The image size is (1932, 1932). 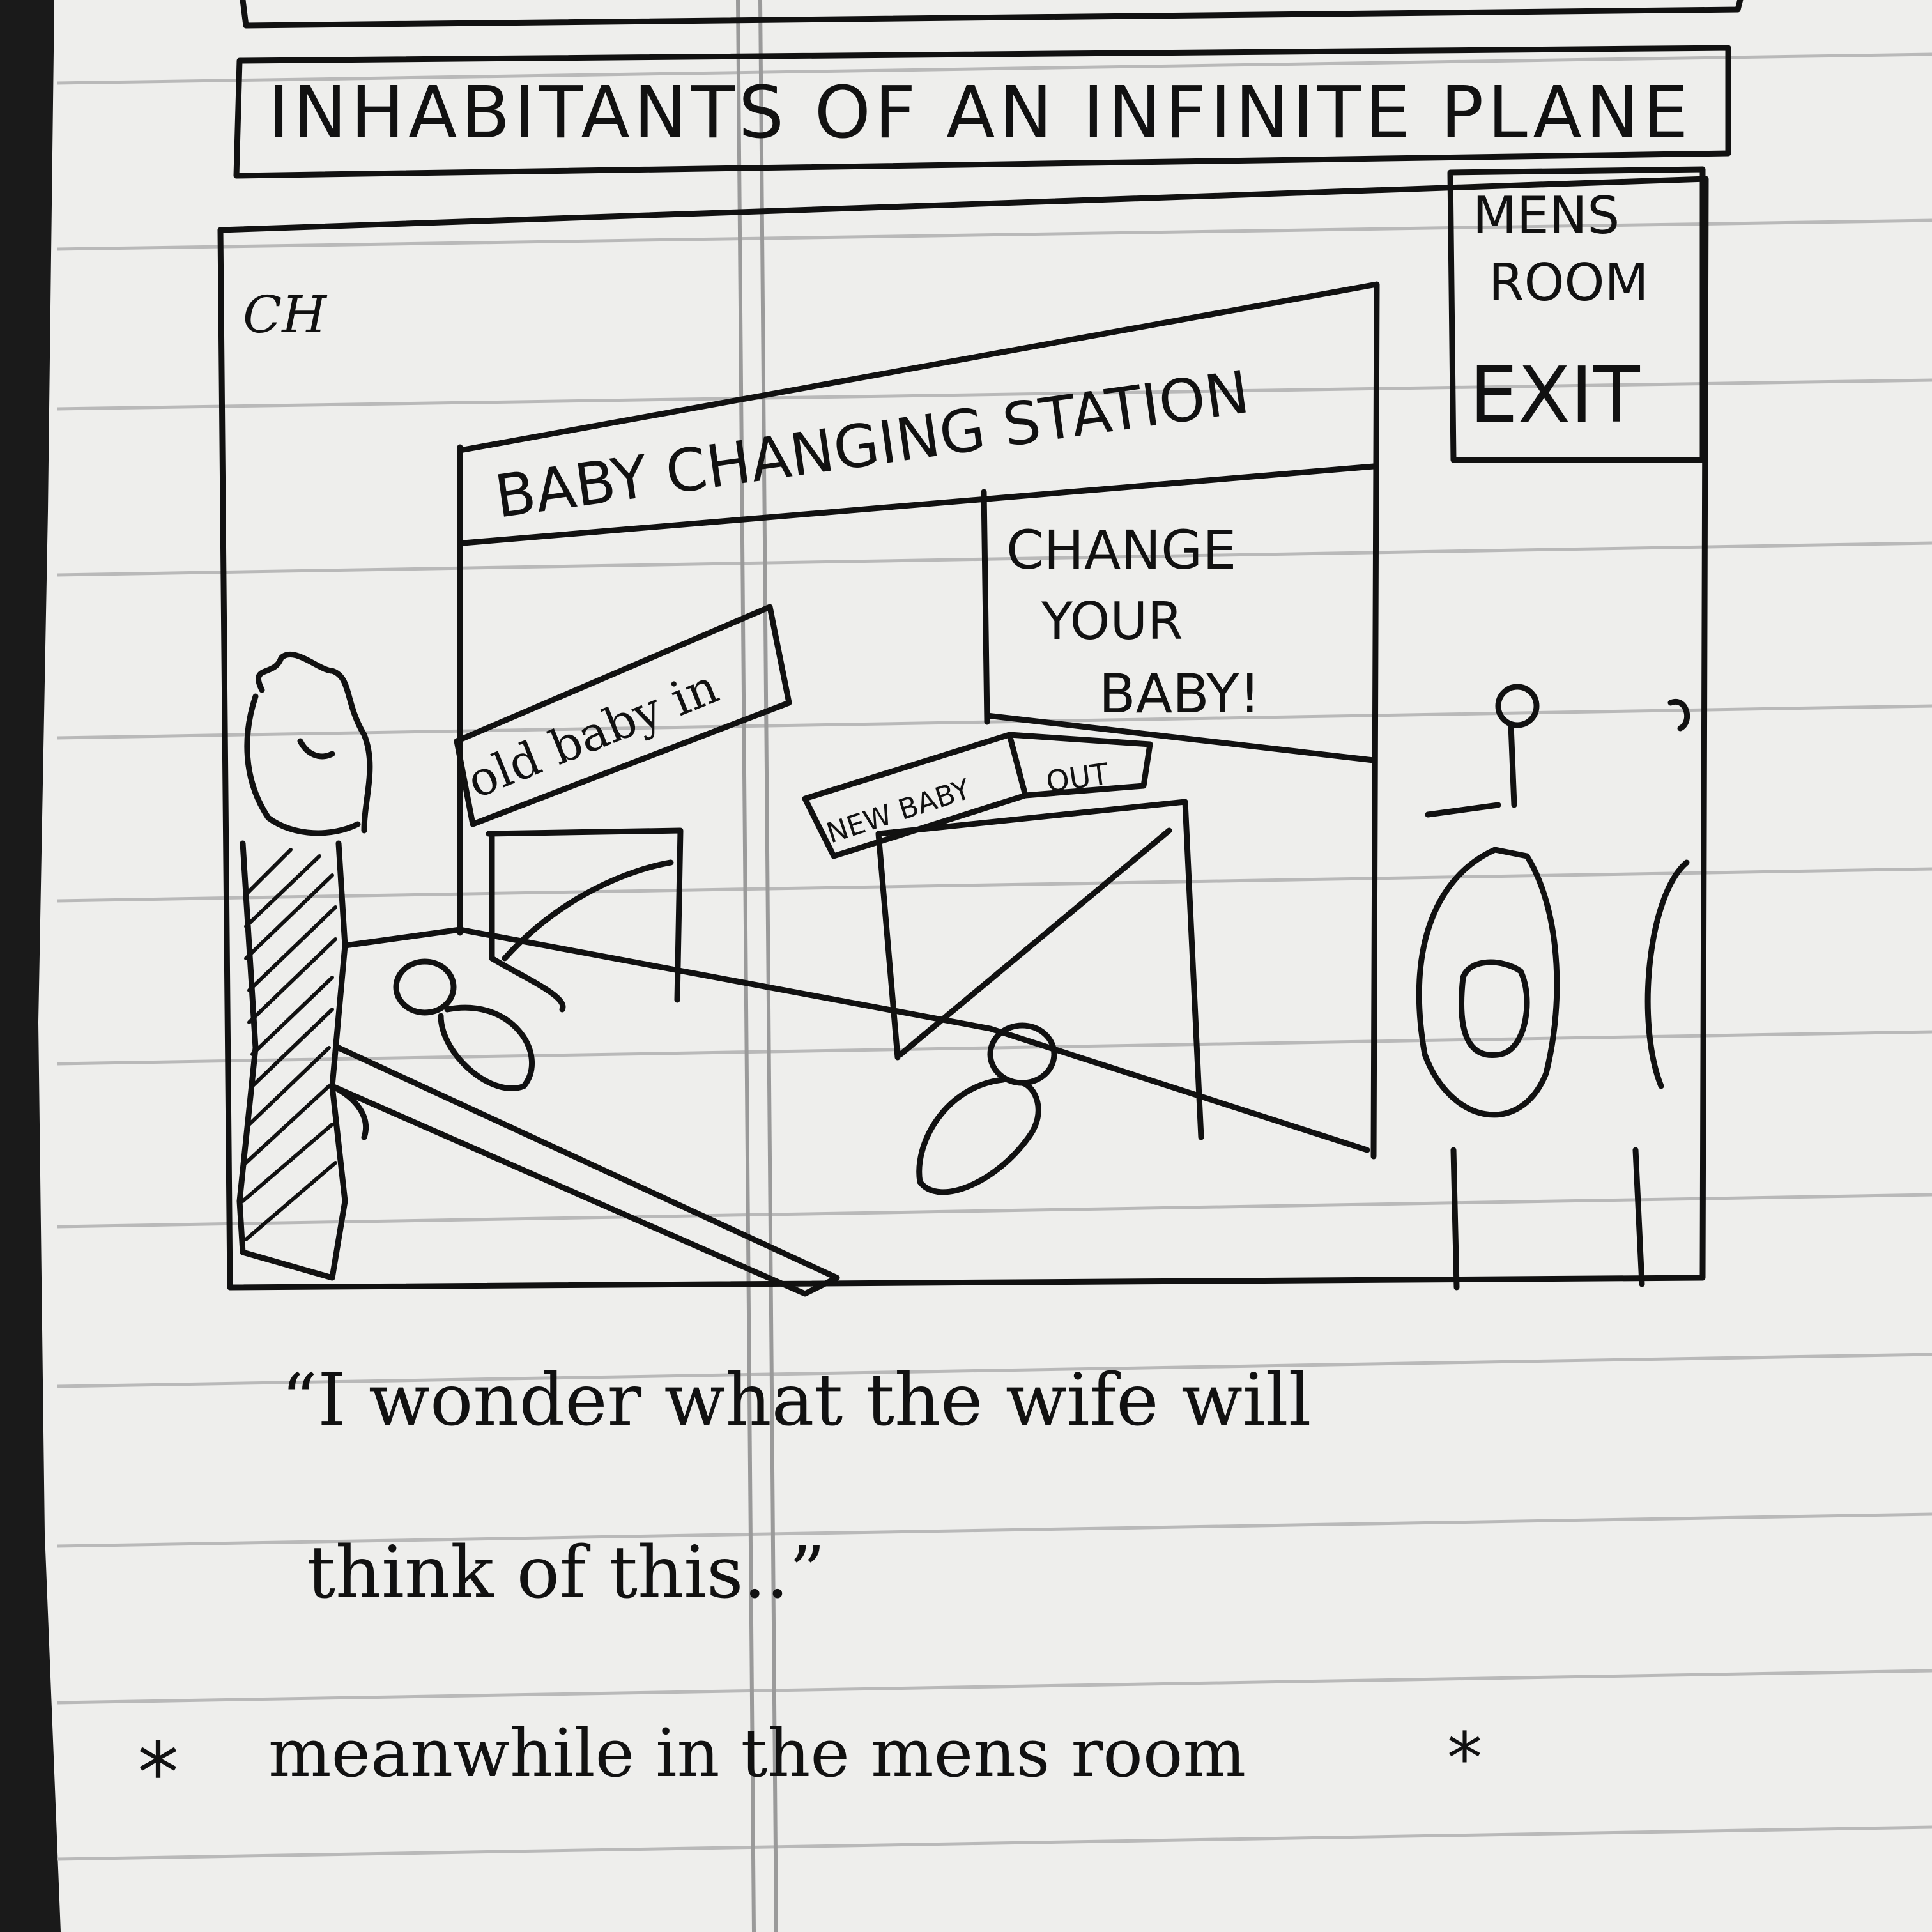 What do you see at coordinates (1039, 969) in the screenshot?
I see `new-baby-compartment` at bounding box center [1039, 969].